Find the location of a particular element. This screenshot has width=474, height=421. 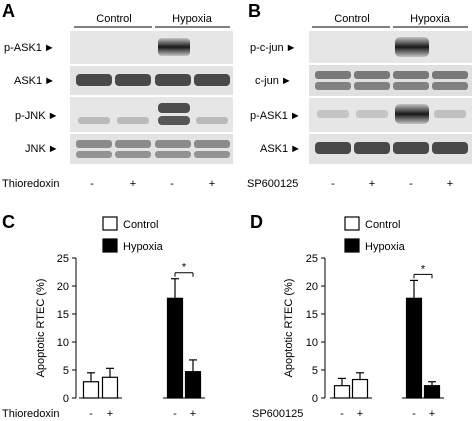

panel-a-row-label: ASK1 ► is located at coordinates (34, 81).